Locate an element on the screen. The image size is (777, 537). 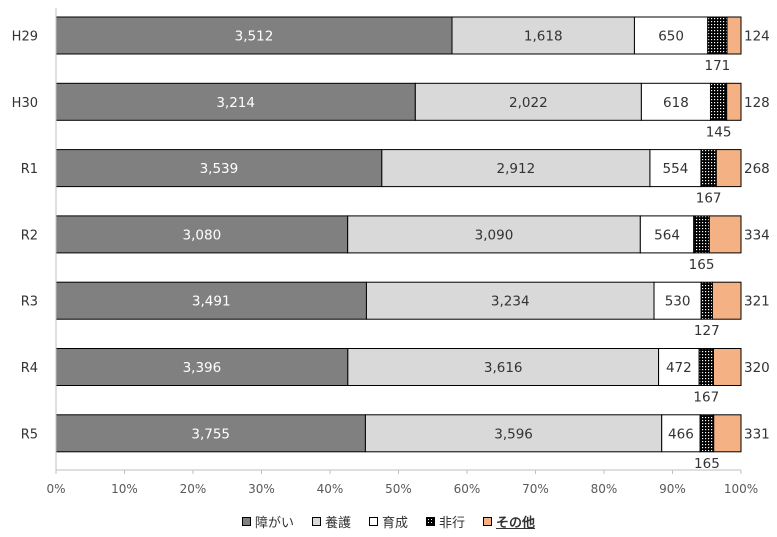
x-tick-label: 0% is located at coordinates (55, 489).